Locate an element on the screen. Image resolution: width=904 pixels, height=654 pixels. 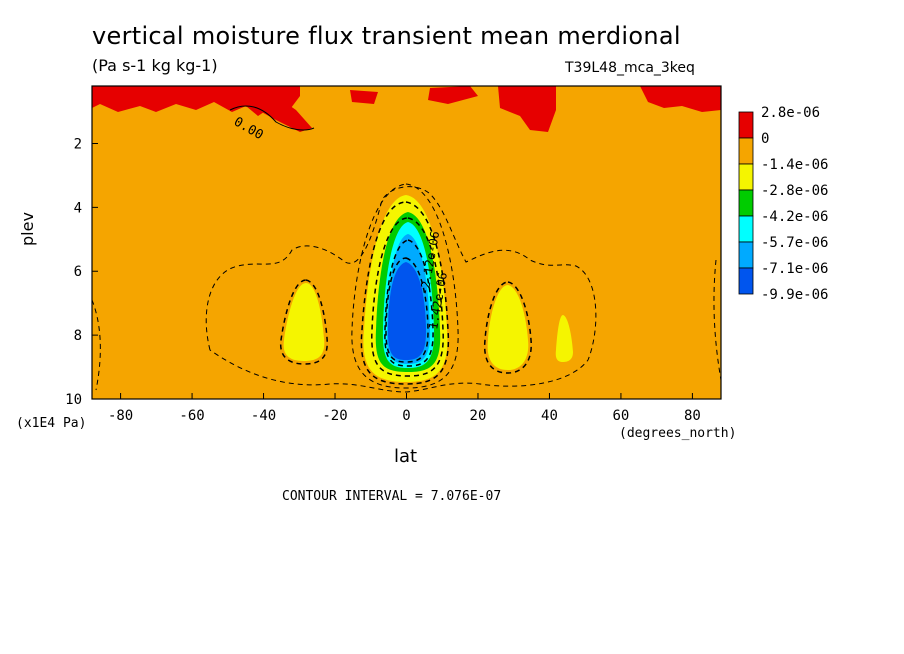
colorbar-label: -1.4e-06 is located at coordinates (794, 165).